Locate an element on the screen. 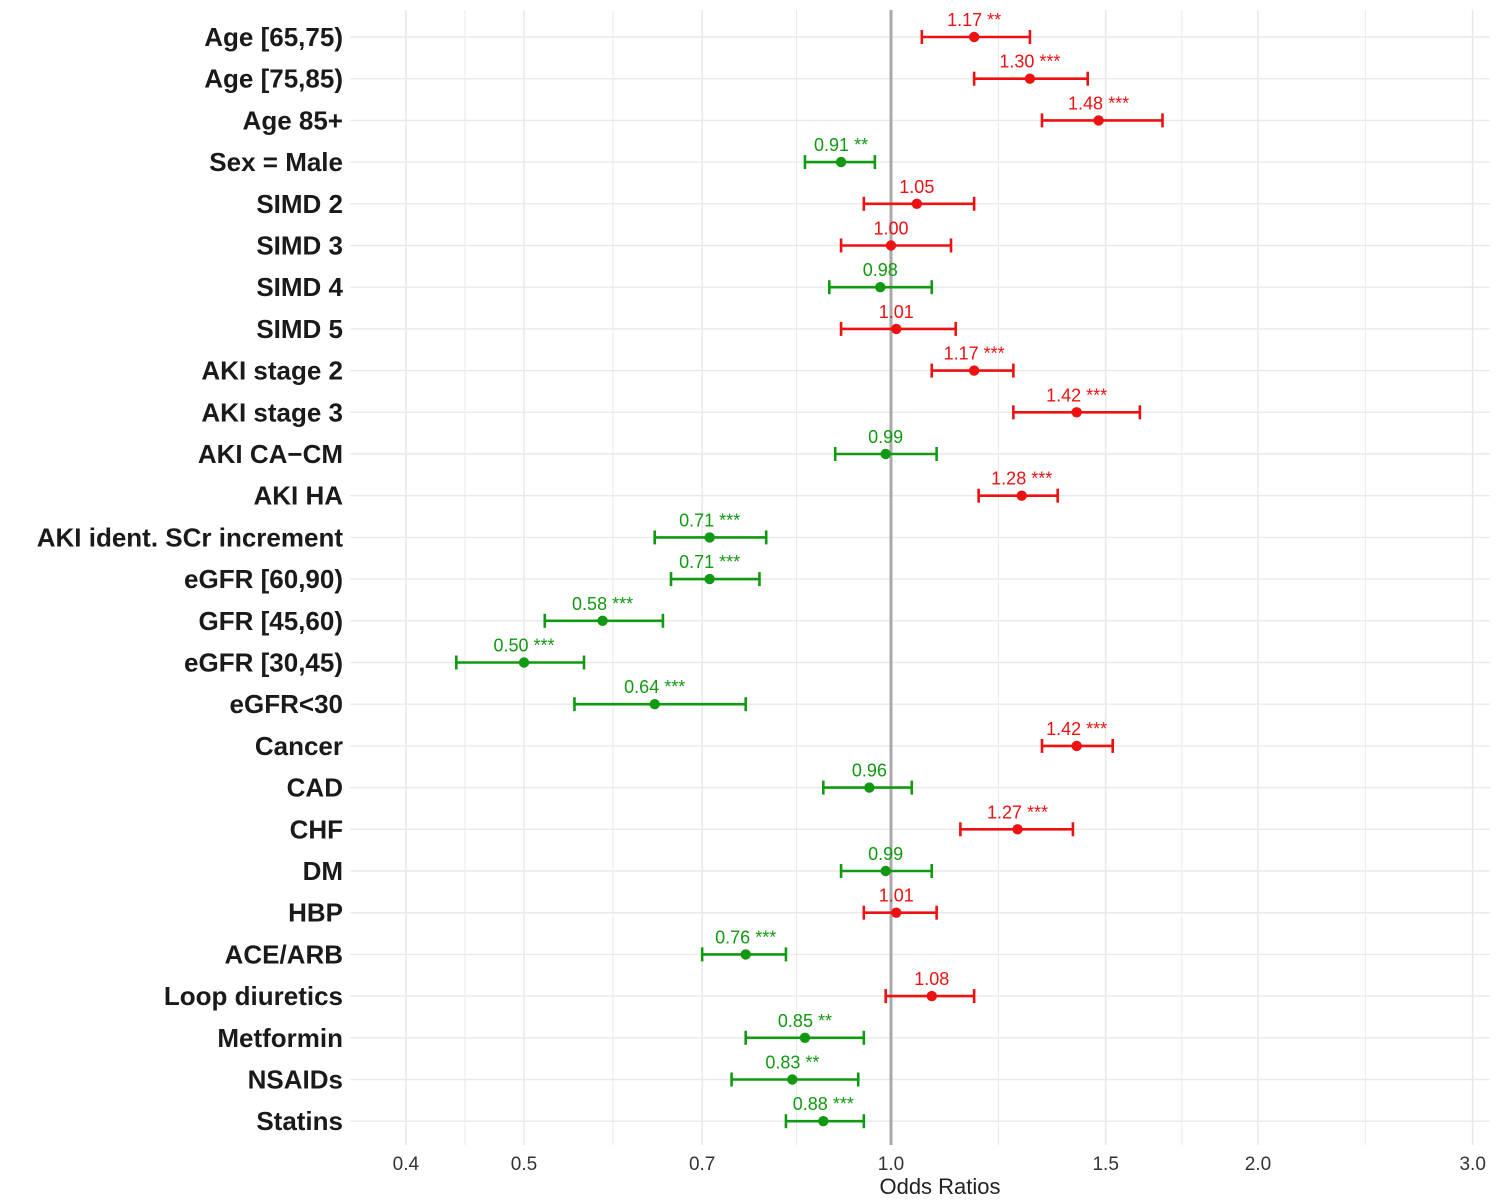  value-label: 1.28 *** is located at coordinates (1021, 479).